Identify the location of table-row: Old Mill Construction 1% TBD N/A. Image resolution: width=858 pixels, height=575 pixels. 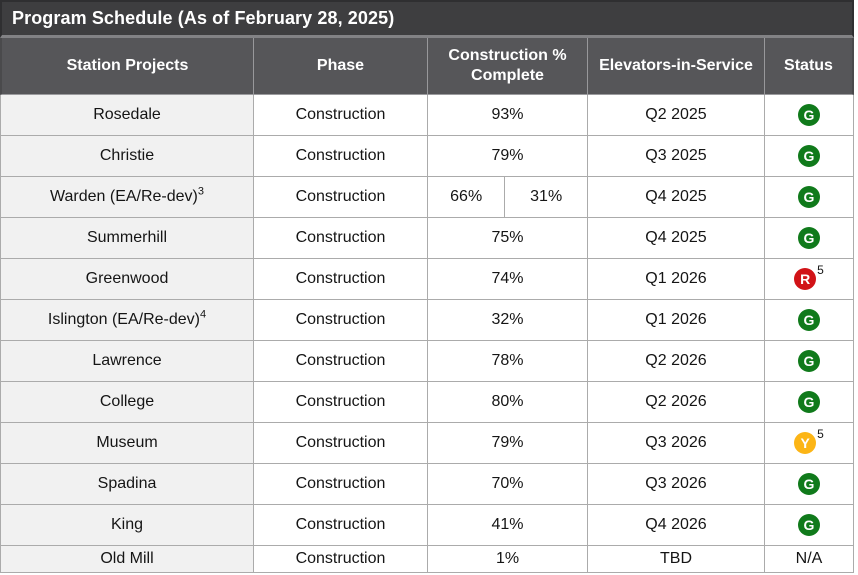
(427, 559).